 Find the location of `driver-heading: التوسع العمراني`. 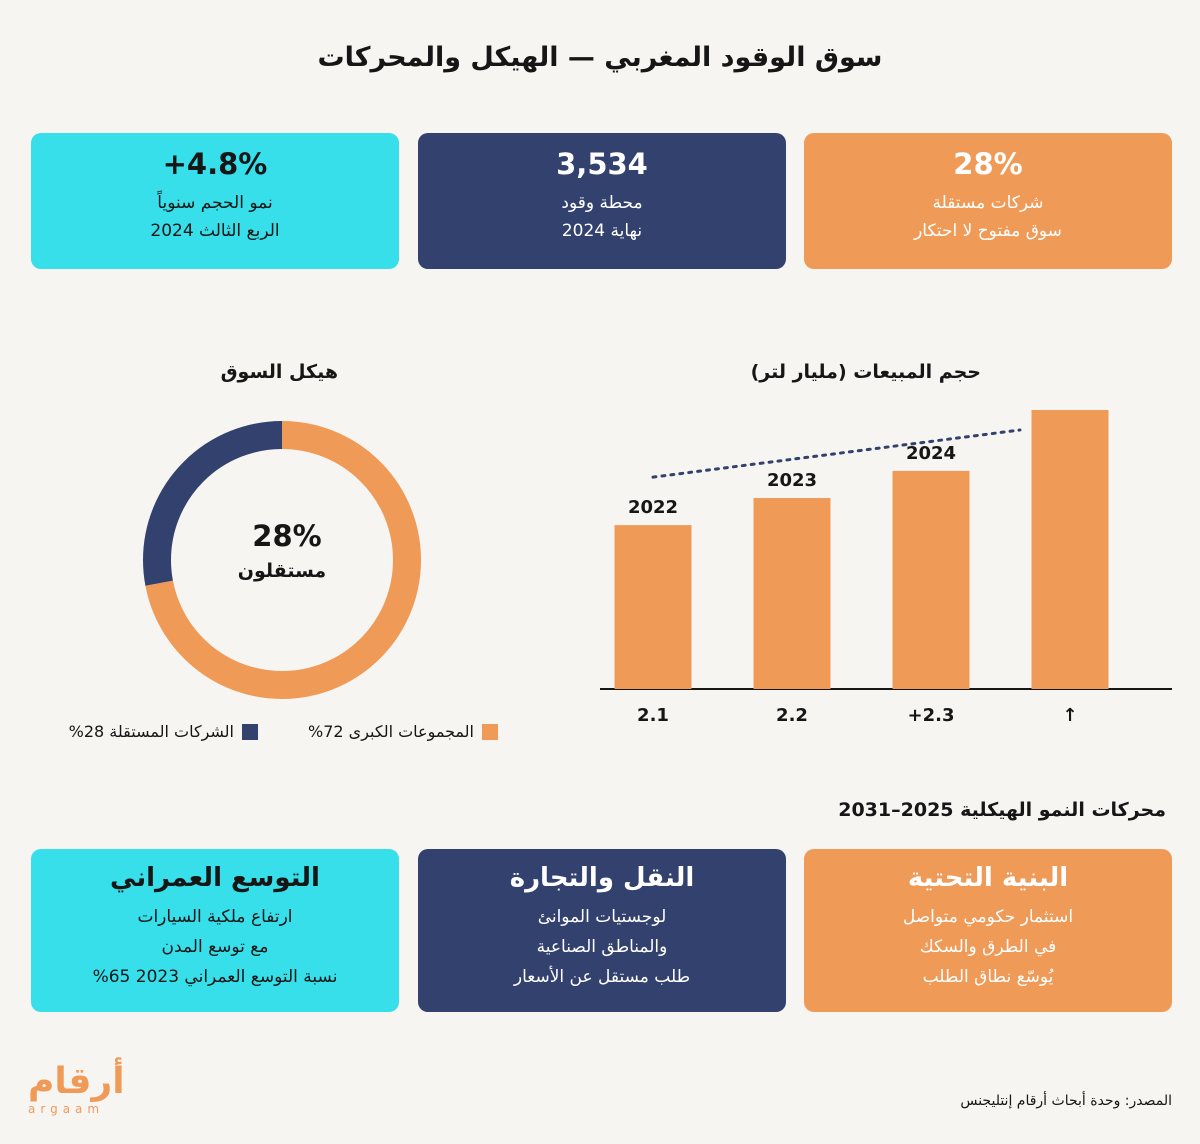

driver-heading: التوسع العمراني is located at coordinates (215, 878).